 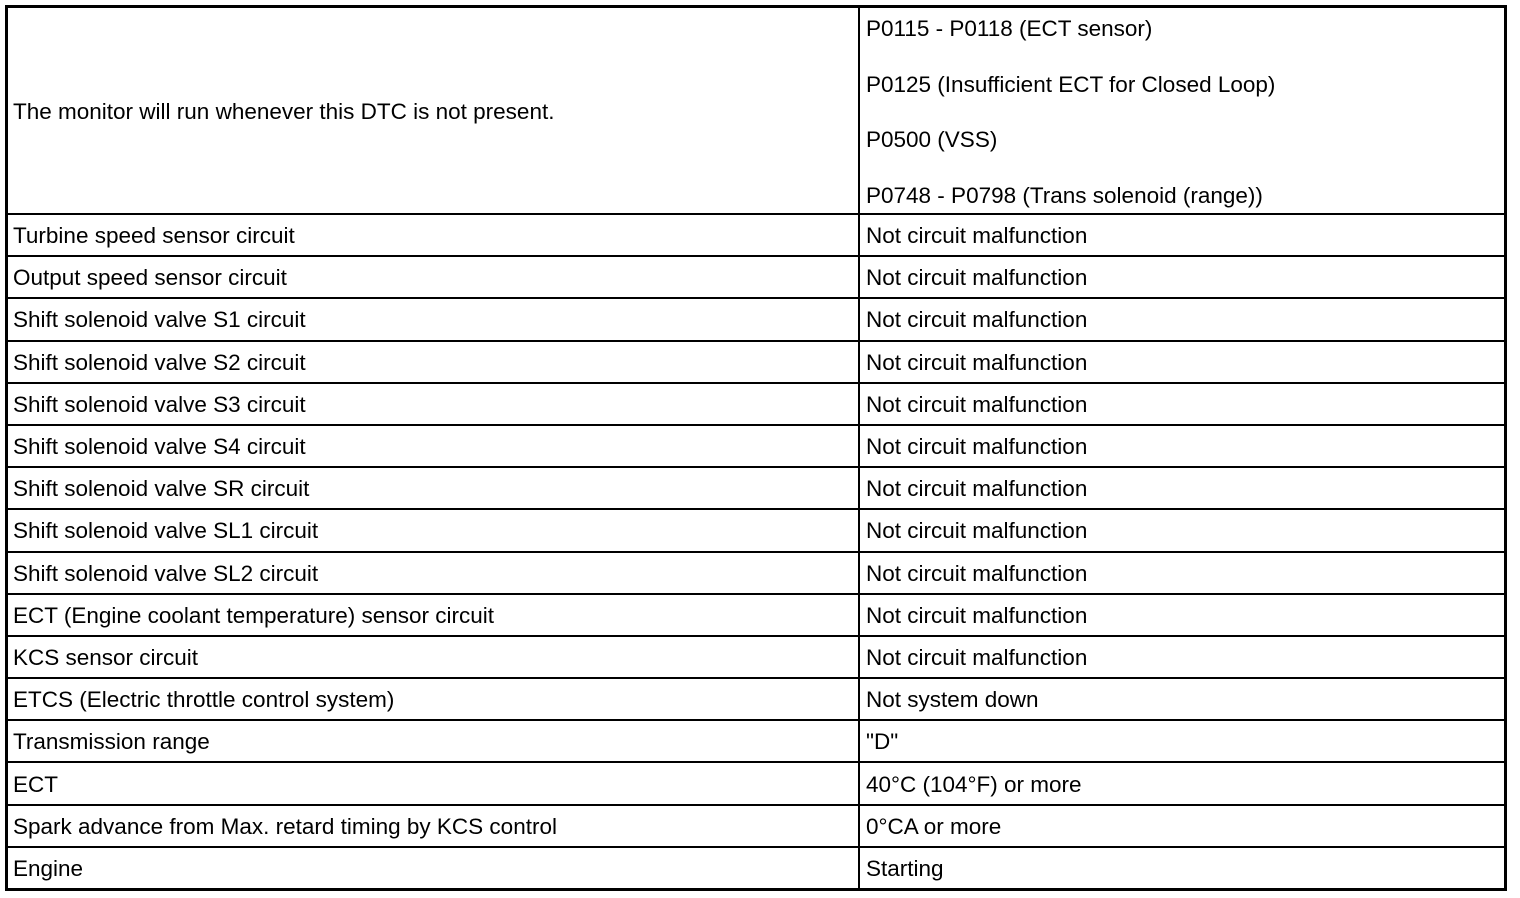 What do you see at coordinates (161, 489) in the screenshot?
I see `item-cell: Shift solenoid valve SR circuit` at bounding box center [161, 489].